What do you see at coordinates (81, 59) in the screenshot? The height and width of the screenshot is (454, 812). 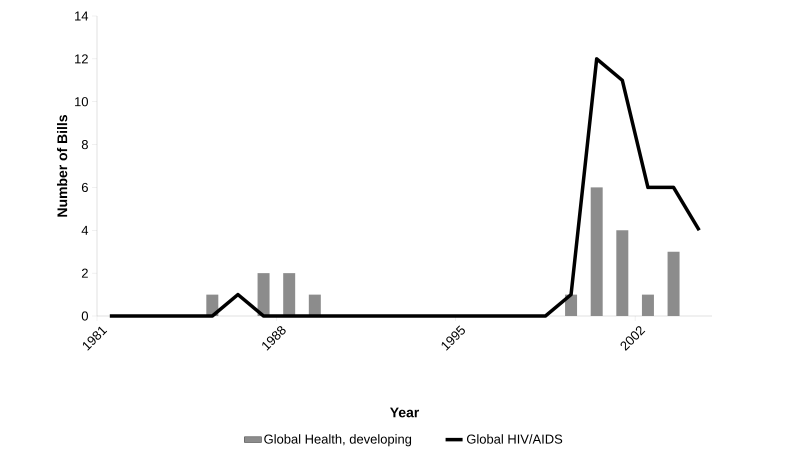 I see `y-tick-label: 12` at bounding box center [81, 59].